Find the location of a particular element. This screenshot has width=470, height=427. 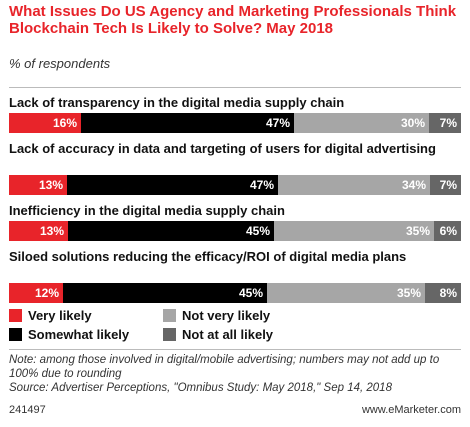

legend-swatch-very-likely is located at coordinates (15, 315).